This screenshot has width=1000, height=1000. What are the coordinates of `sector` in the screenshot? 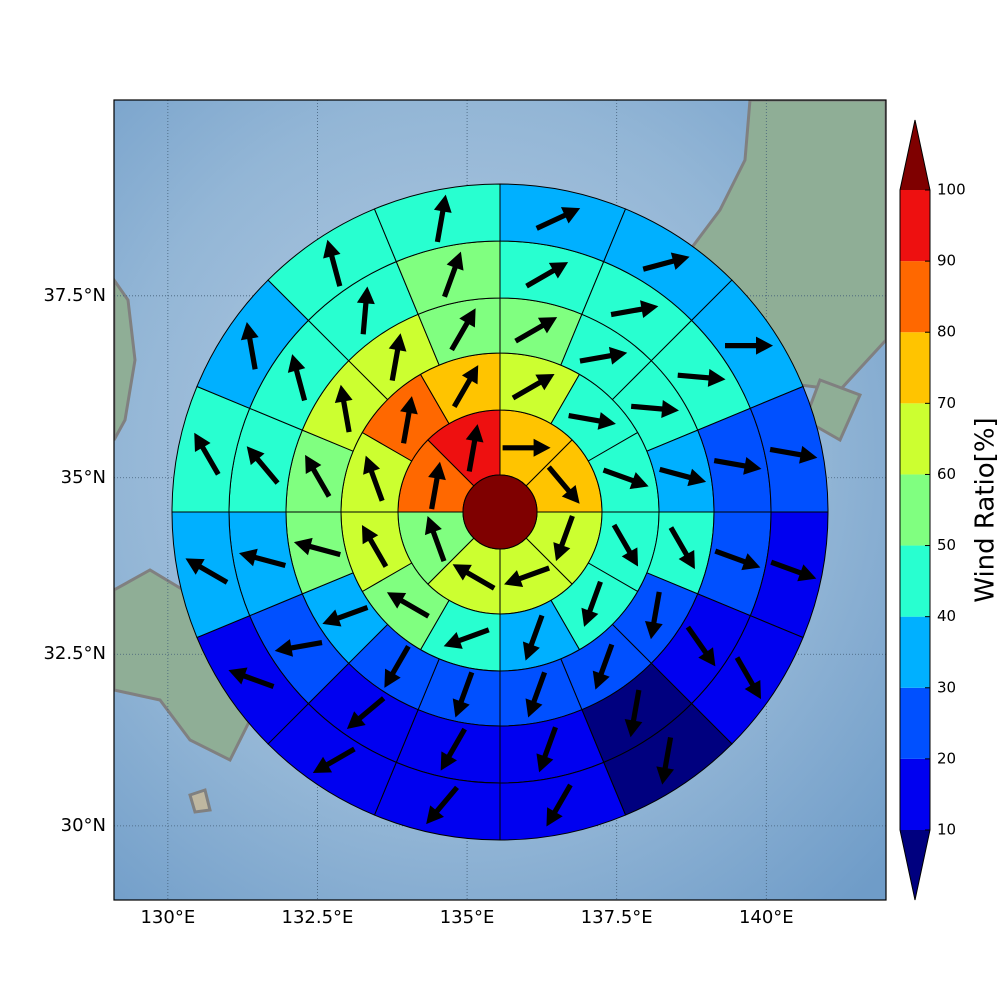 It's located at (437, 223).